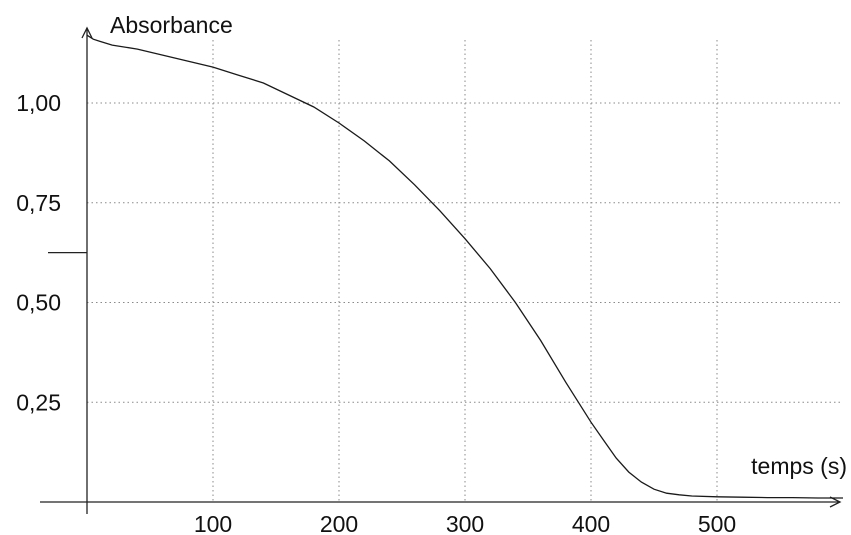 The height and width of the screenshot is (535, 851). I want to click on y-tick-label: 0,25, so click(38, 402).